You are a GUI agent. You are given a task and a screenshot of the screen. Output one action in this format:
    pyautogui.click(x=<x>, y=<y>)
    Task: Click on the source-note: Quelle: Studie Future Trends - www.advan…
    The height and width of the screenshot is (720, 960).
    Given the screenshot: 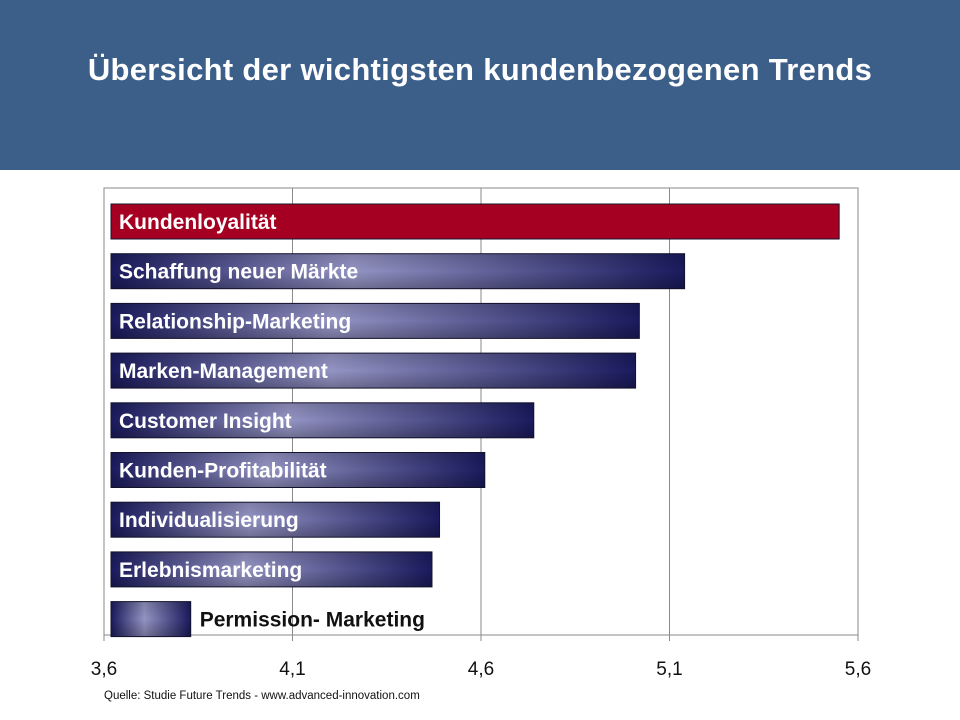 What is the action you would take?
    pyautogui.click(x=262, y=696)
    